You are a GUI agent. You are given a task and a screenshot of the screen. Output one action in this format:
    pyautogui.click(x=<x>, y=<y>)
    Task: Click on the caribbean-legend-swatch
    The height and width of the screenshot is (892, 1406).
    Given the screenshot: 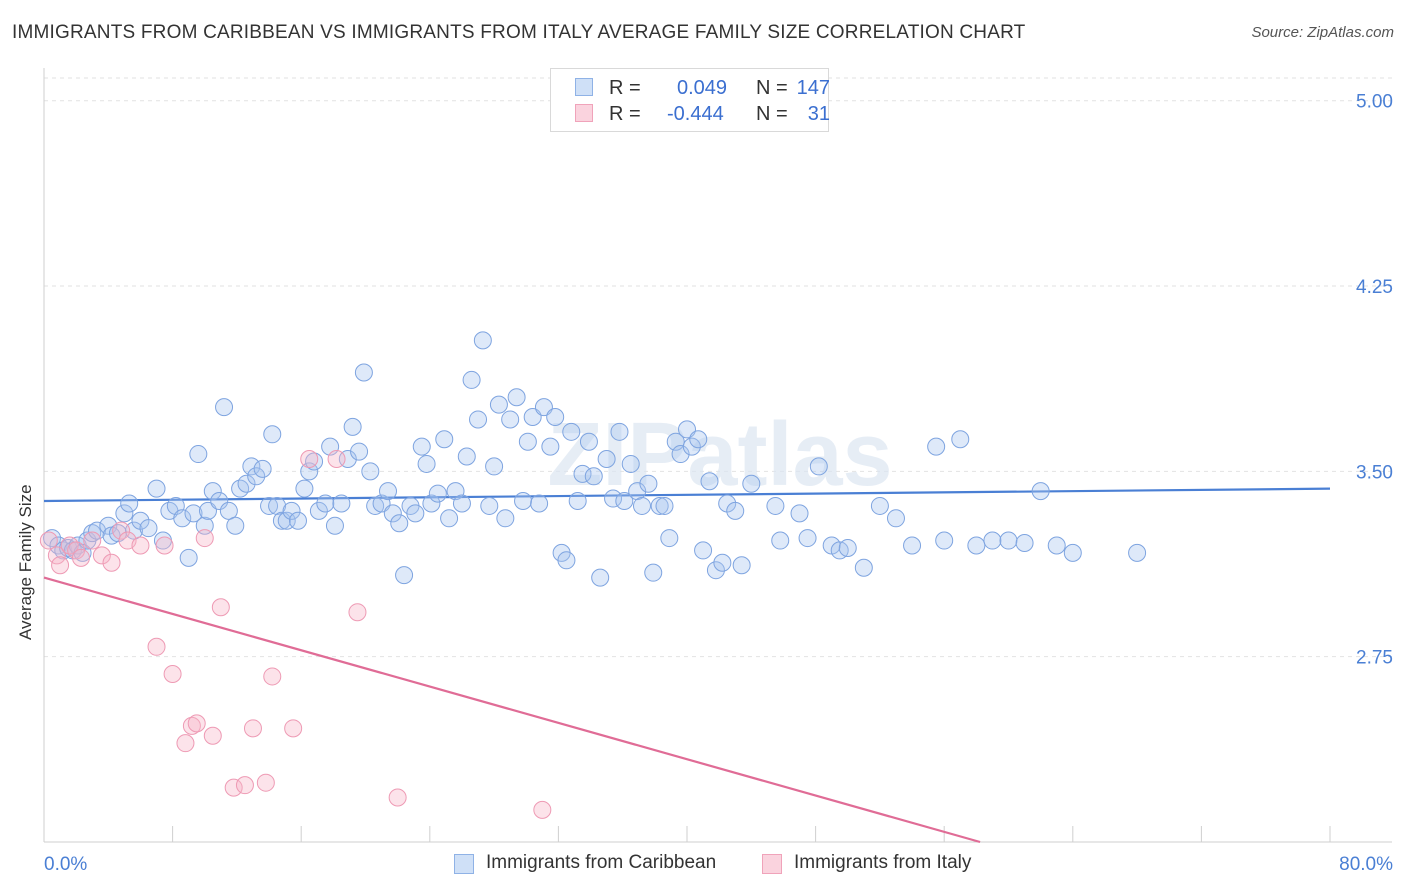 What is the action you would take?
    pyautogui.click(x=464, y=864)
    